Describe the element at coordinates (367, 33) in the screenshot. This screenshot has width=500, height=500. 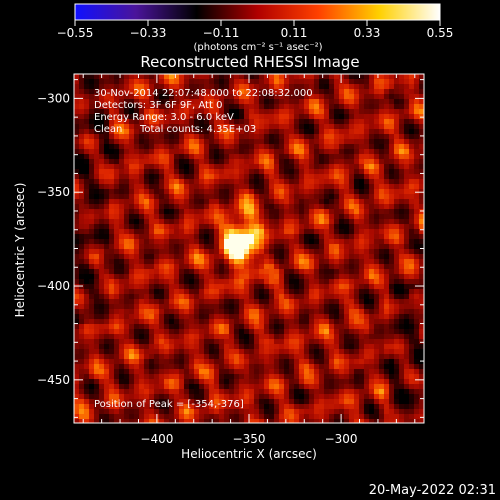
I see `colorbar-tick-label: 0.33` at that location.